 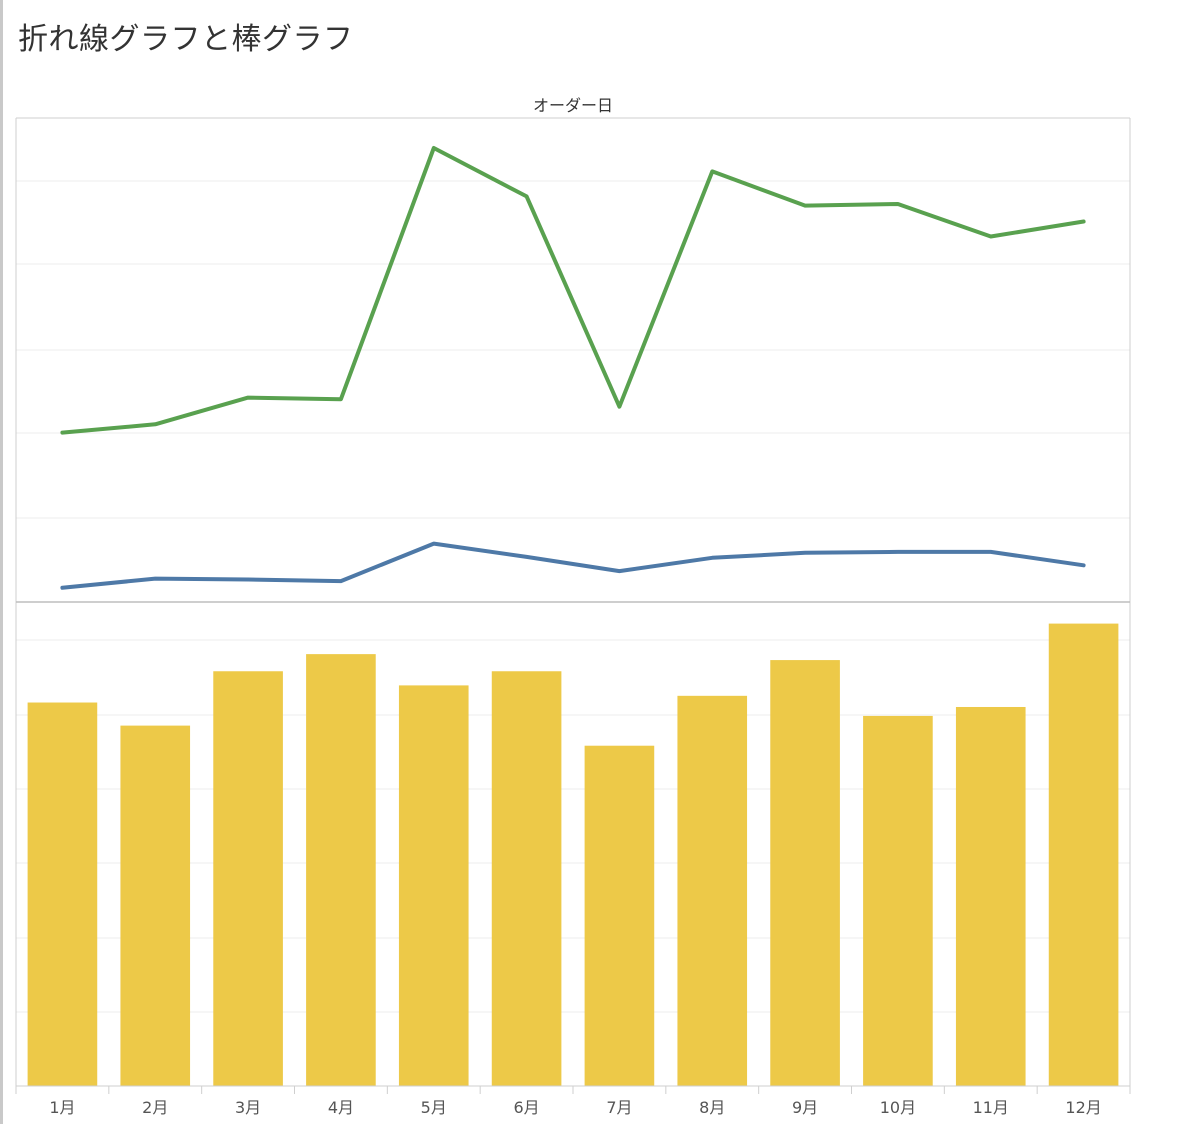 What do you see at coordinates (526, 878) in the screenshot?
I see `bar-6月` at bounding box center [526, 878].